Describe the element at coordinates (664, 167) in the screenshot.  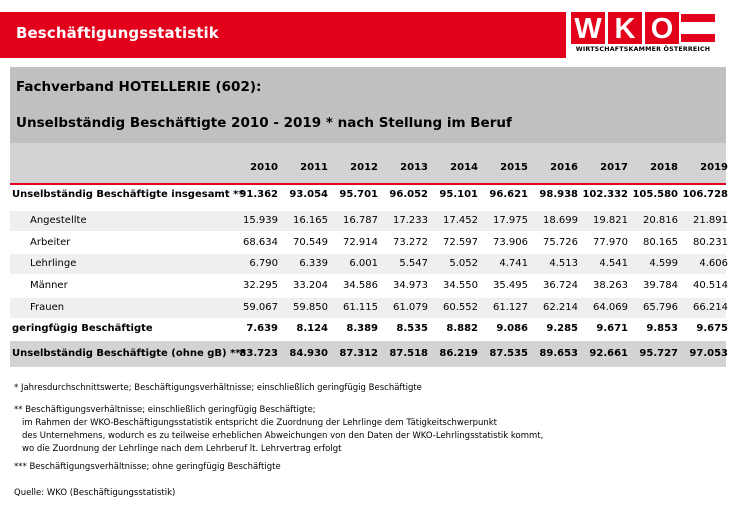
I see `year-header-2018: 2018` at that location.